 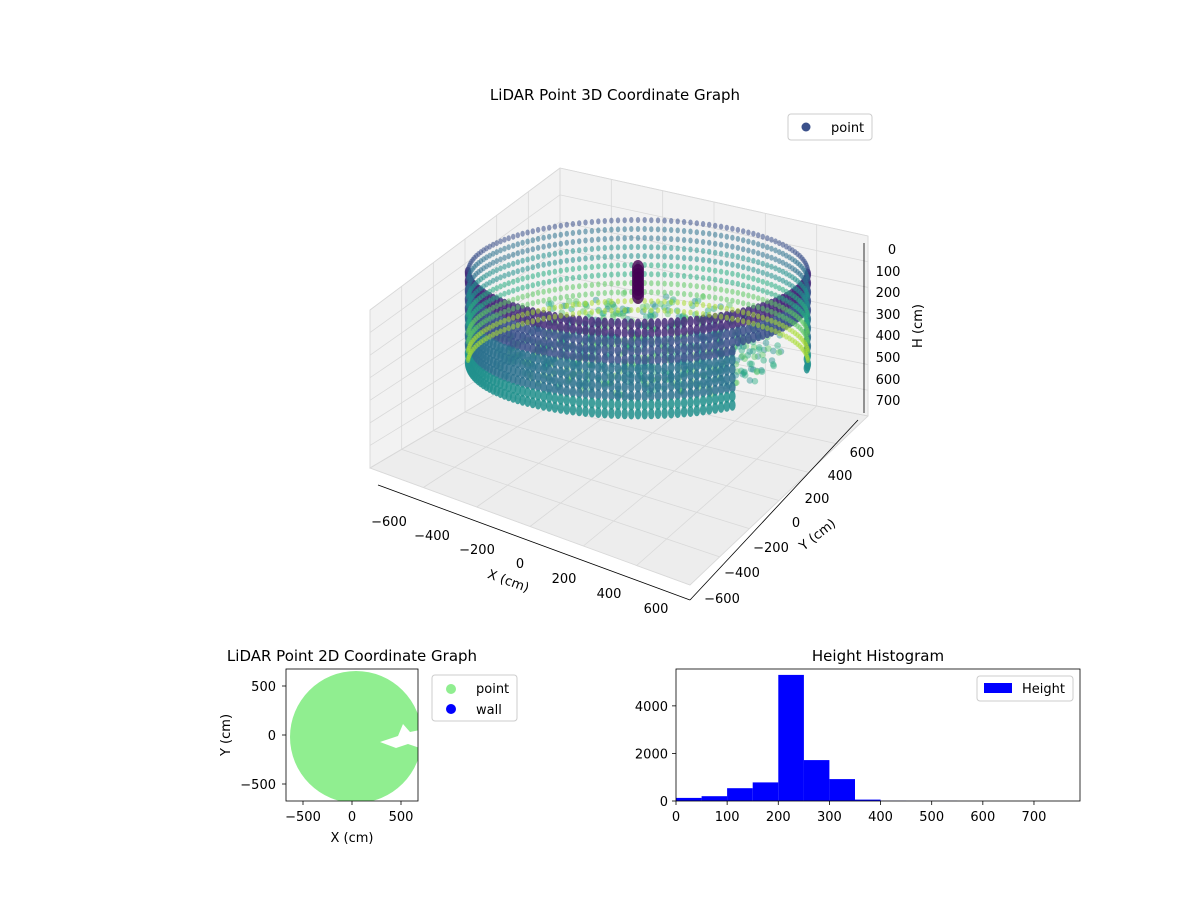 What do you see at coordinates (998, 688) in the screenshot?
I see `legend-marker-height` at bounding box center [998, 688].